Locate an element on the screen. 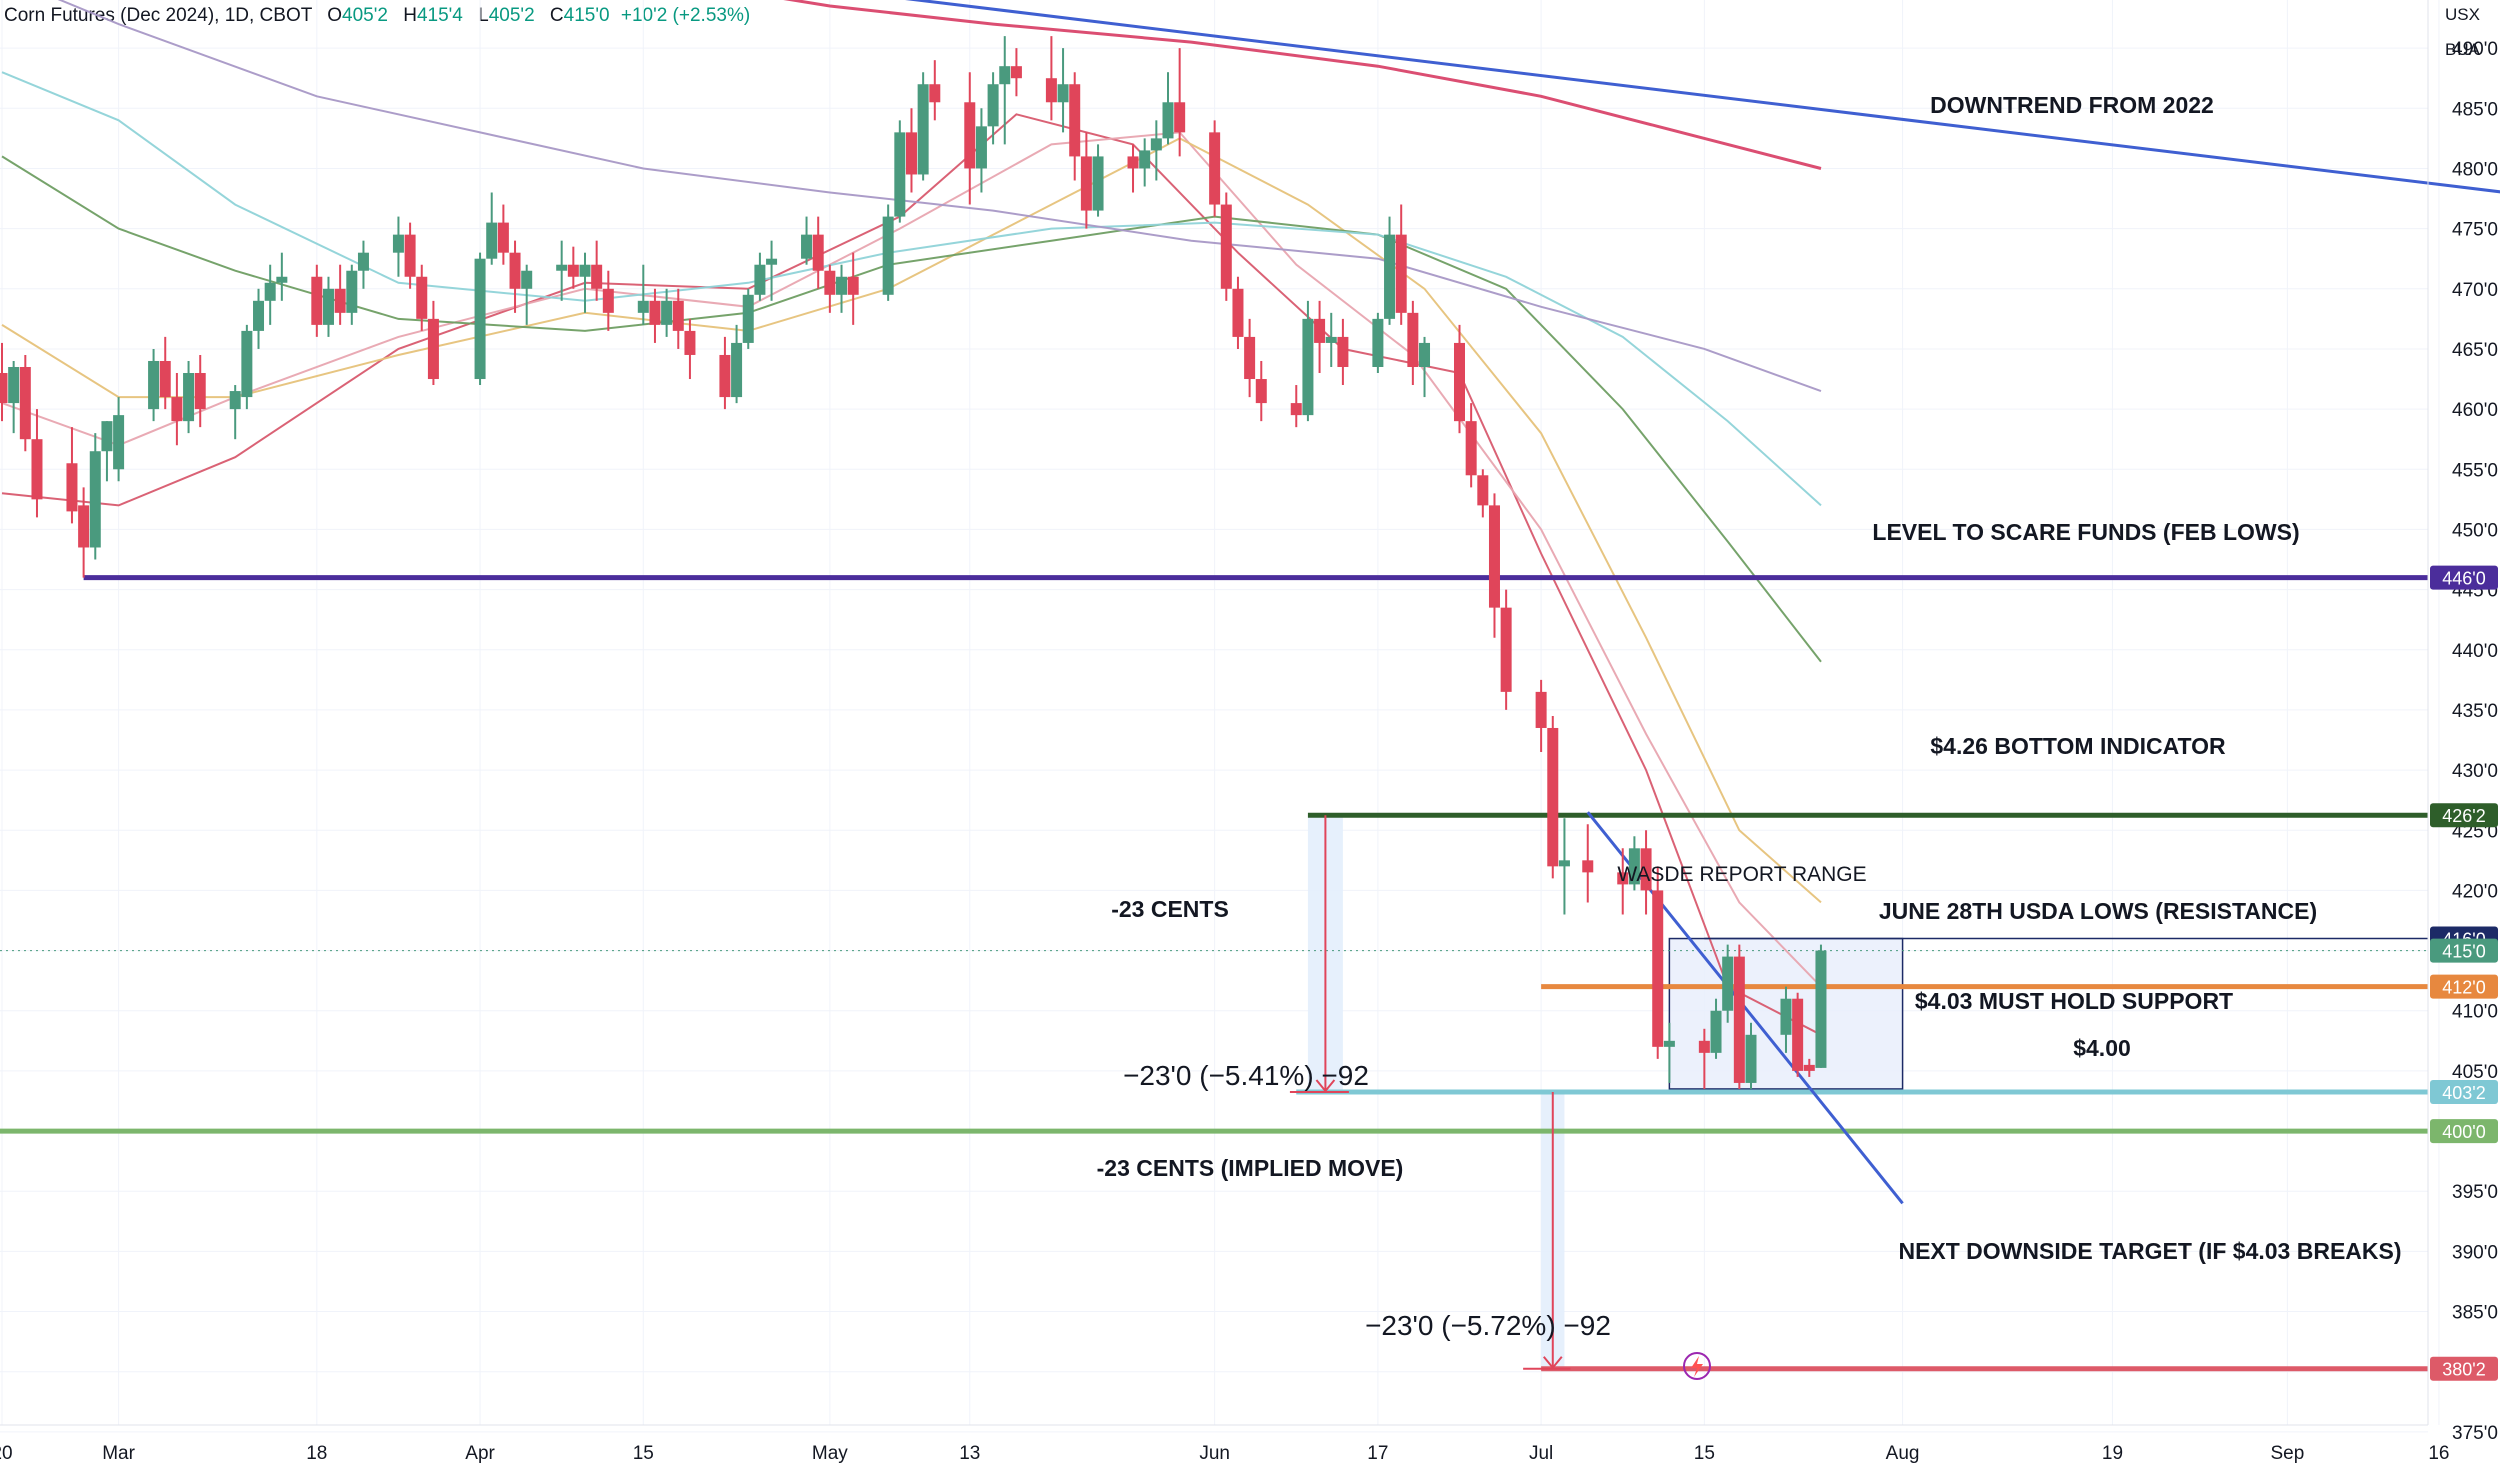  y-tick-label: 410'0 is located at coordinates (2475, 1012).